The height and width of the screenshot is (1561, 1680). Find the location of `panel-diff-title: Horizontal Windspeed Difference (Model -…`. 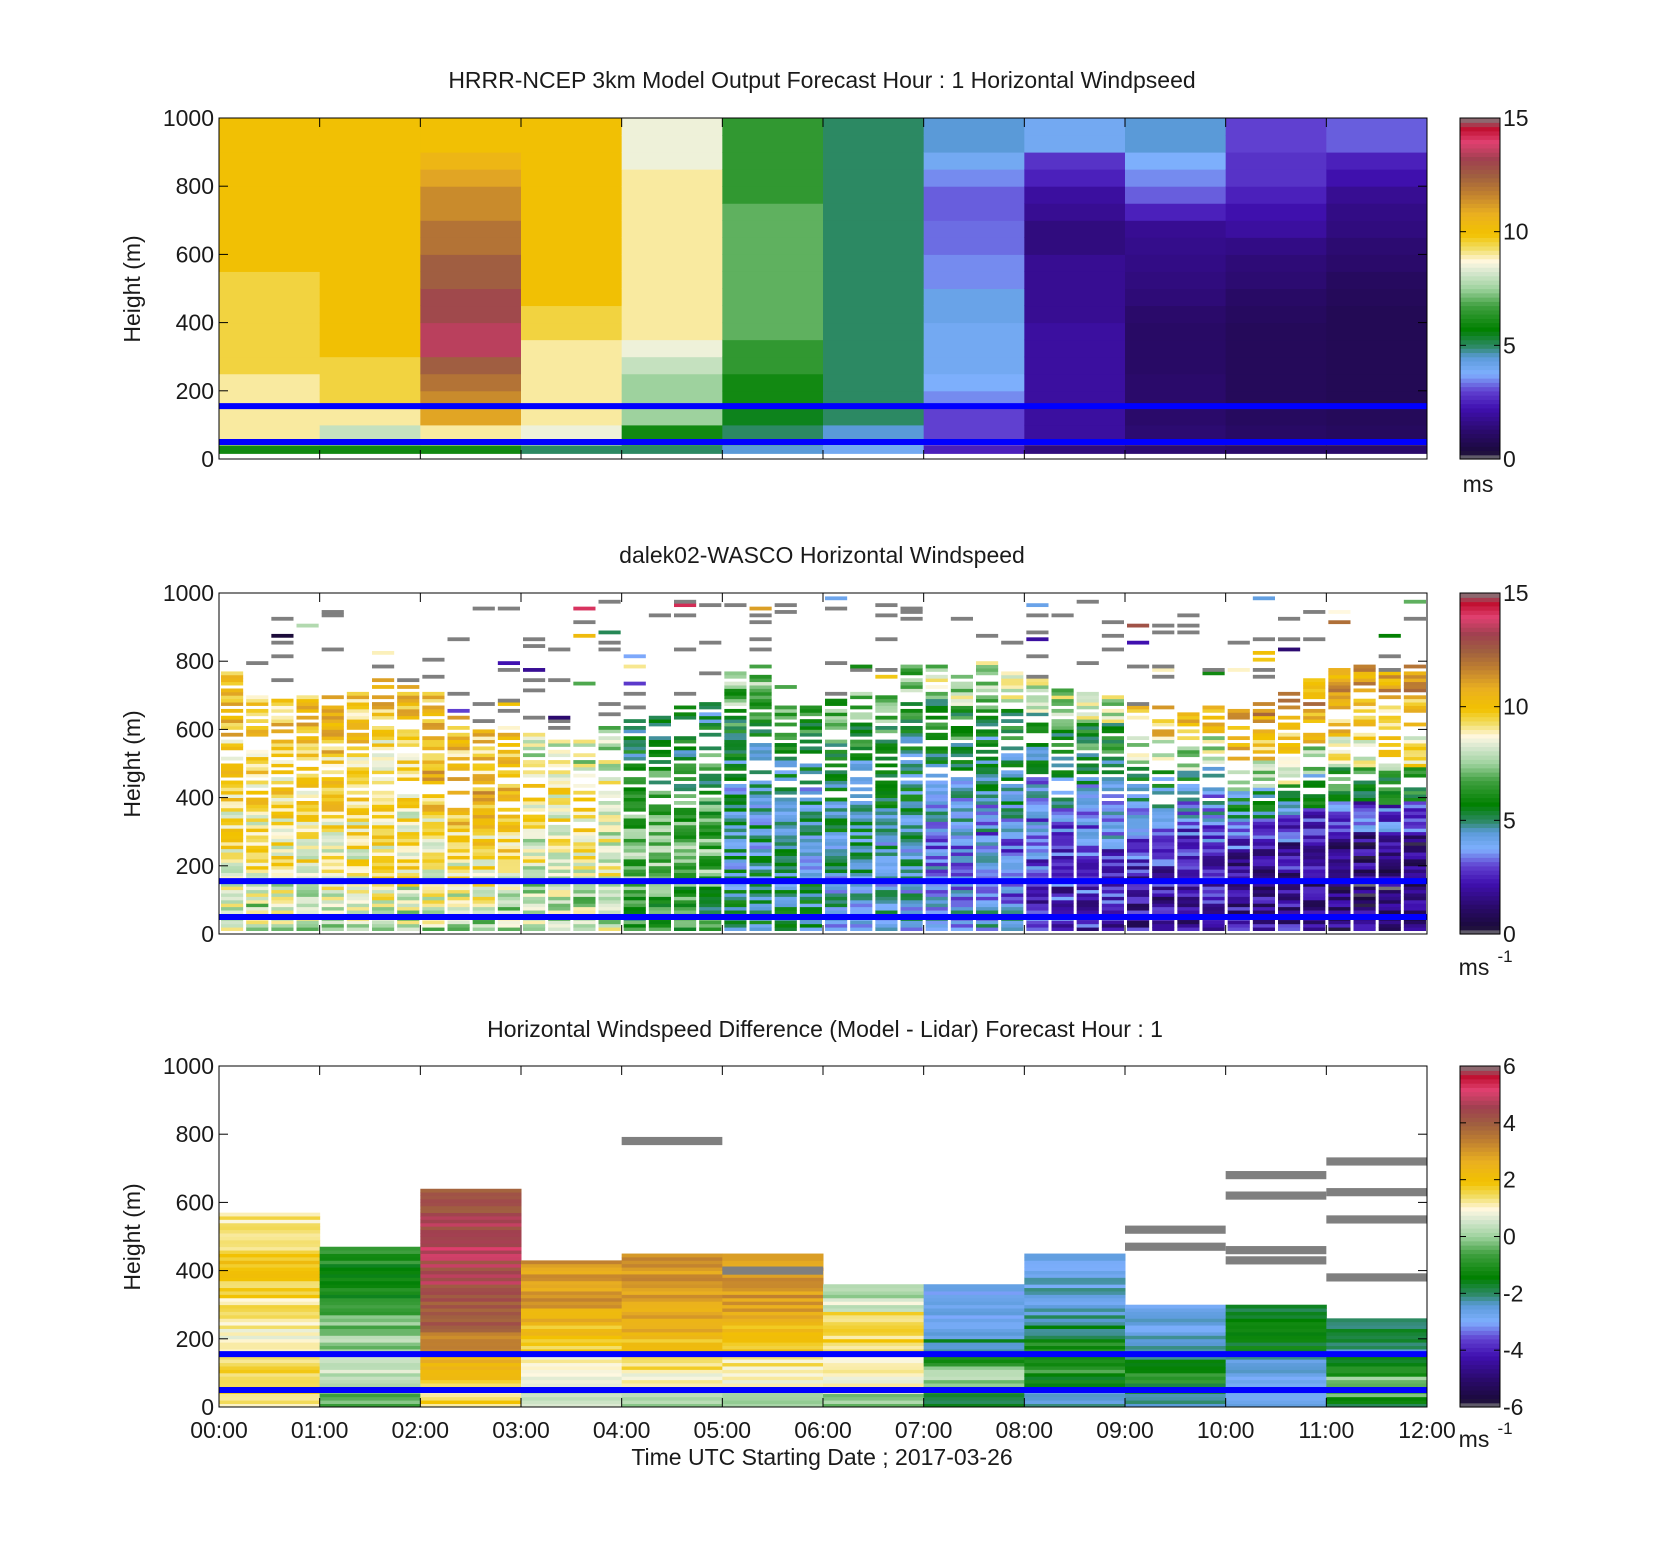

panel-diff-title: Horizontal Windspeed Difference (Model -… is located at coordinates (825, 1029).